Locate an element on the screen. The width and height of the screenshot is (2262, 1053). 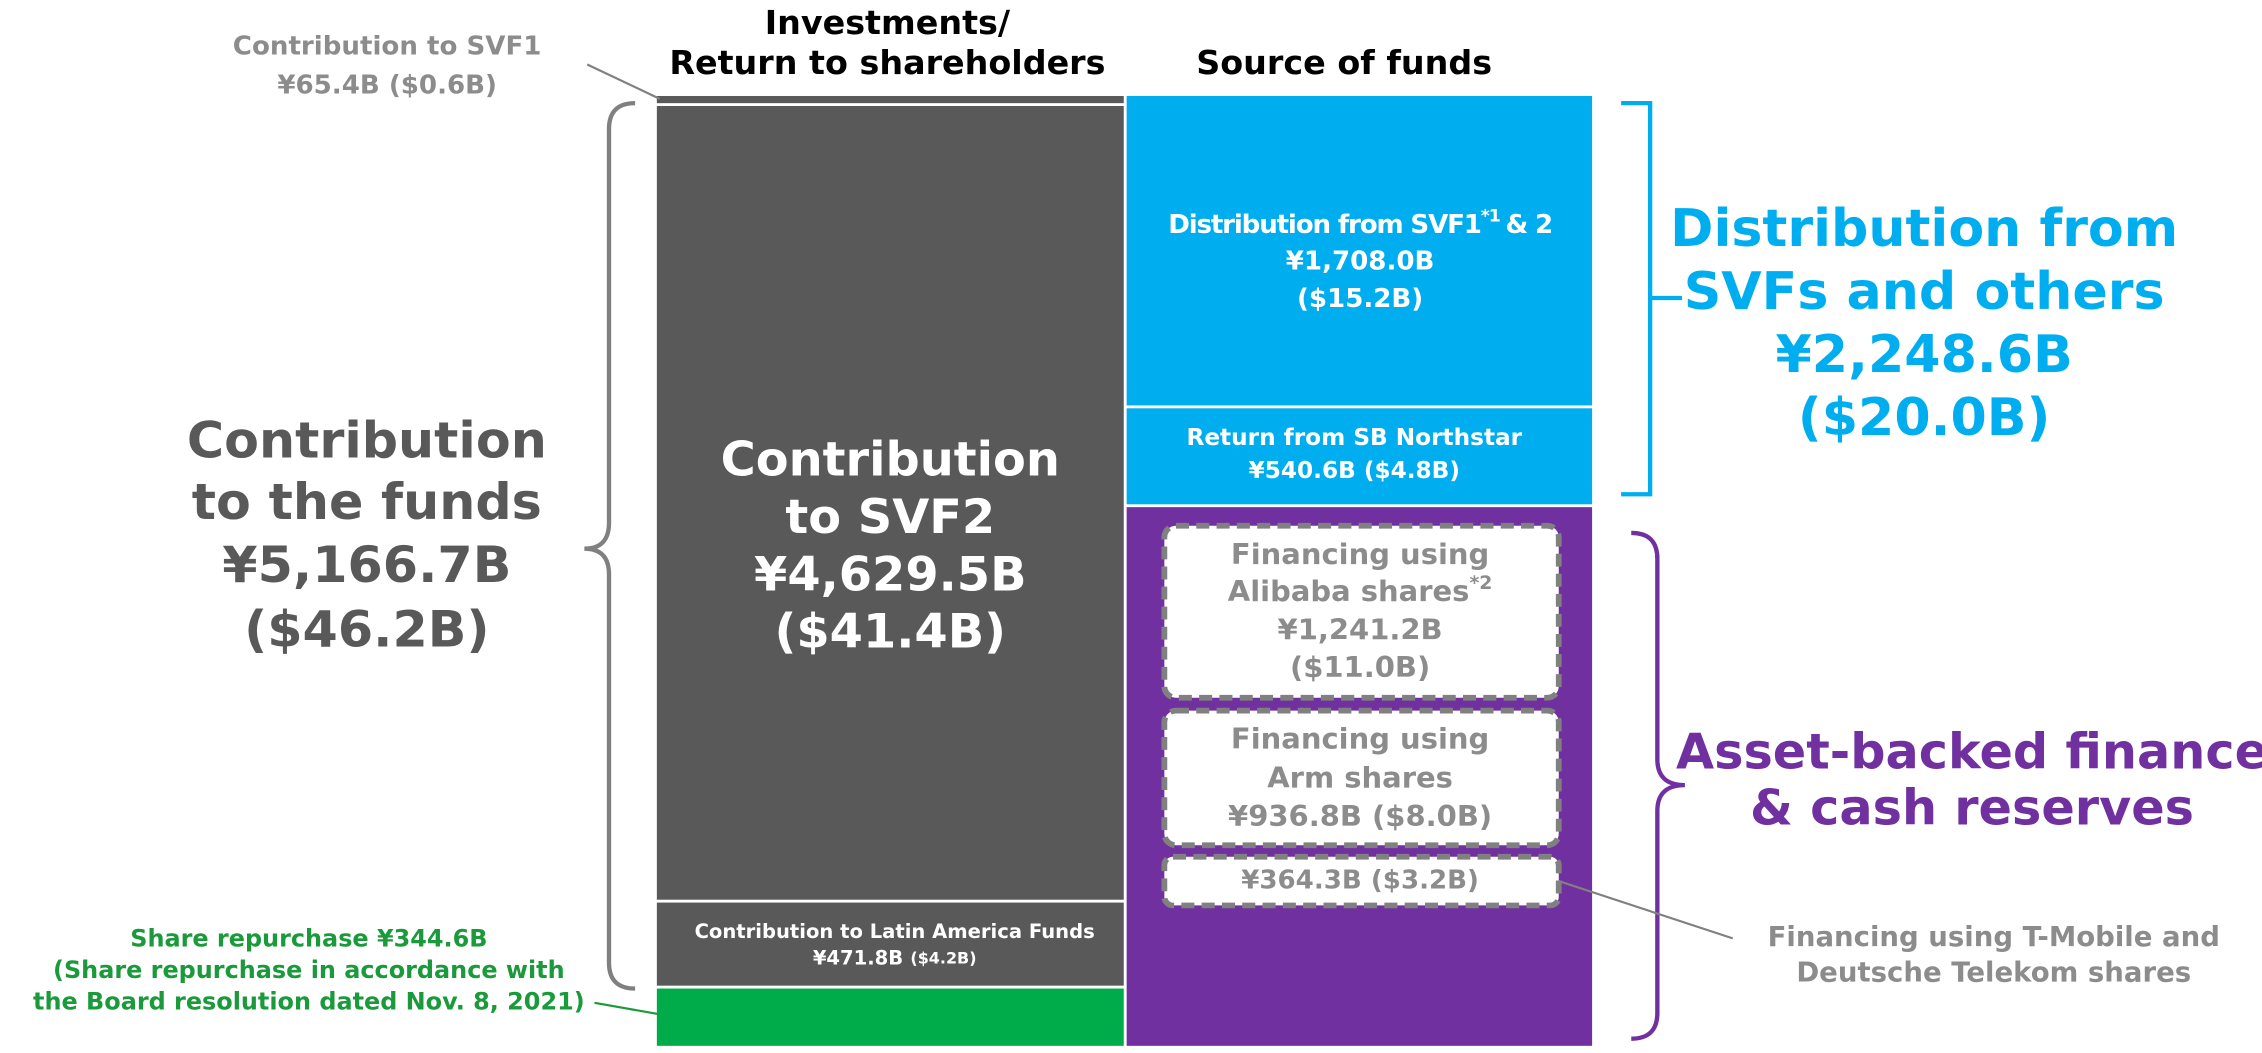
header-left: Return to shareholders is located at coordinates (887, 62).